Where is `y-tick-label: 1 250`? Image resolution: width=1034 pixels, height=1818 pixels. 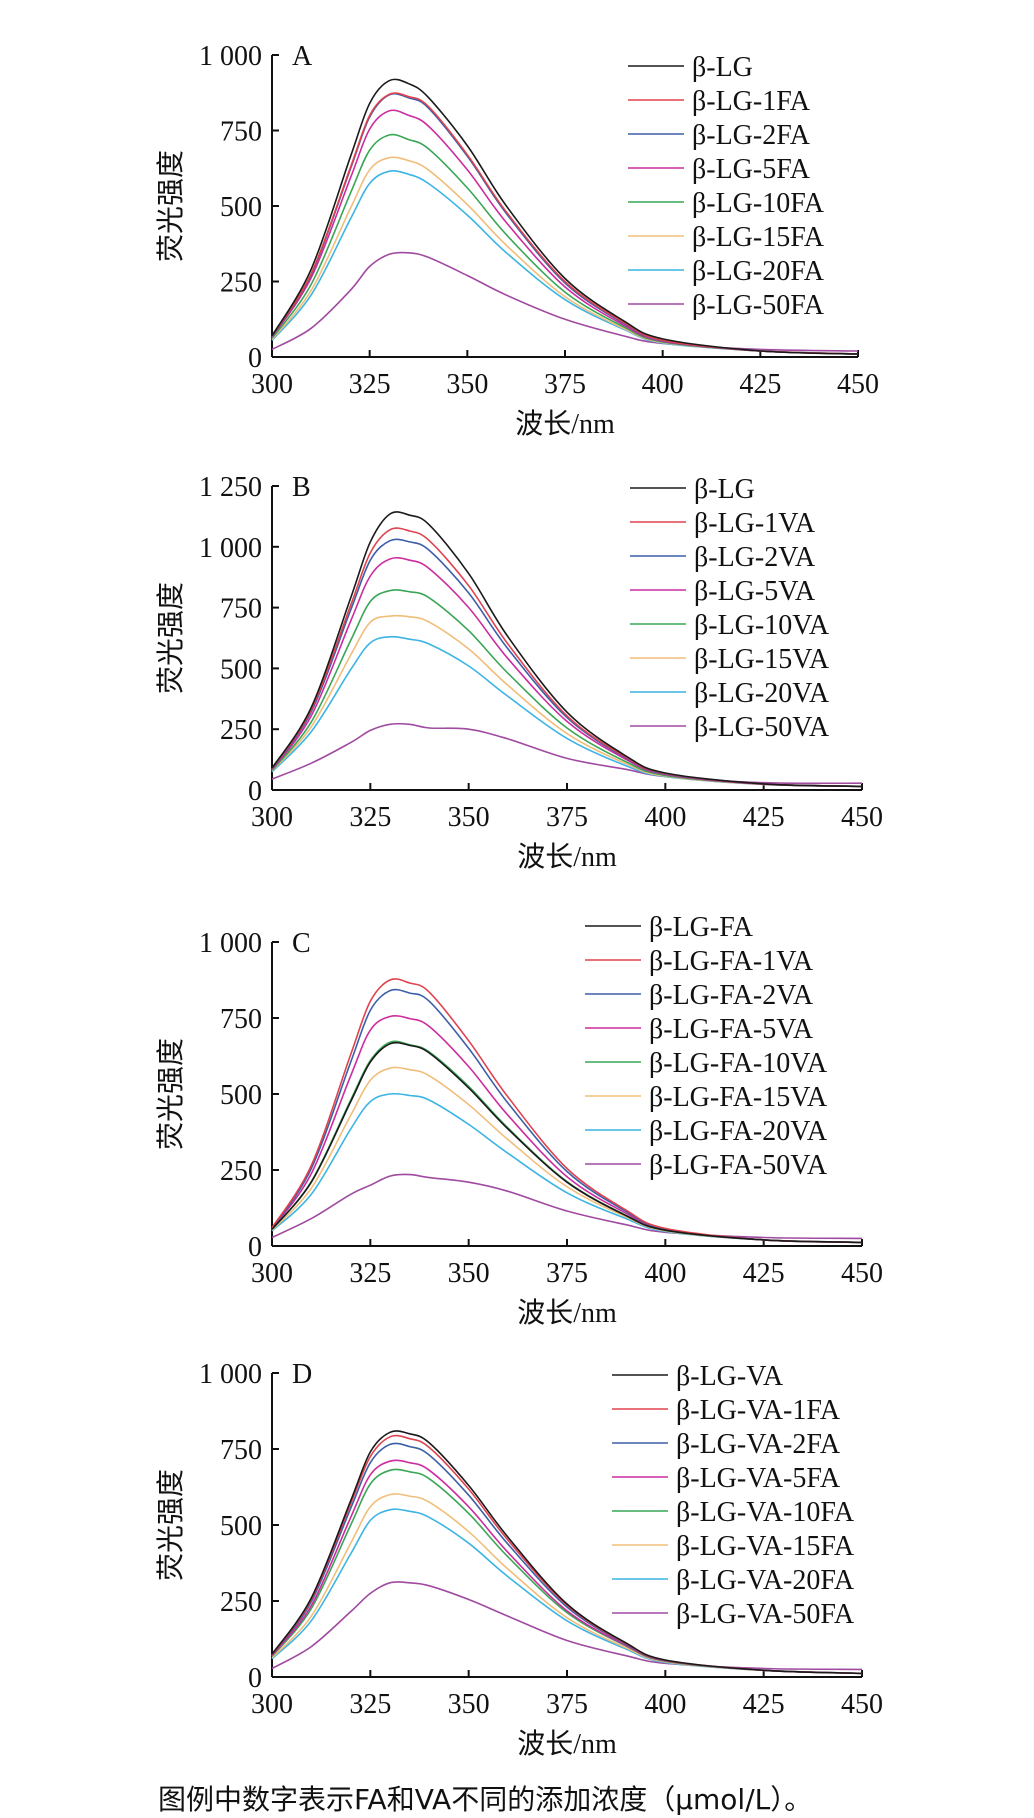
y-tick-label: 1 250 is located at coordinates (230, 487).